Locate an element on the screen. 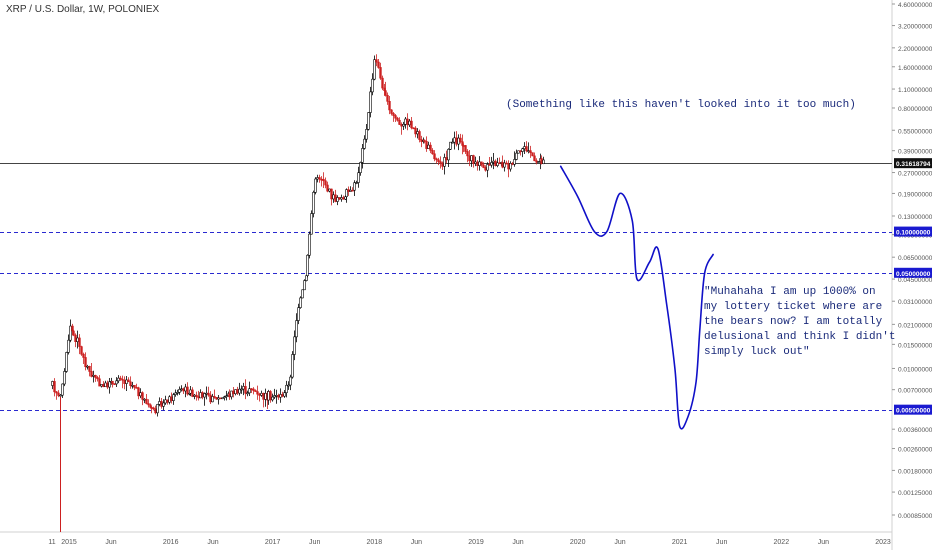 This screenshot has width=932, height=555. x-tick-label: 11 is located at coordinates (51, 542).